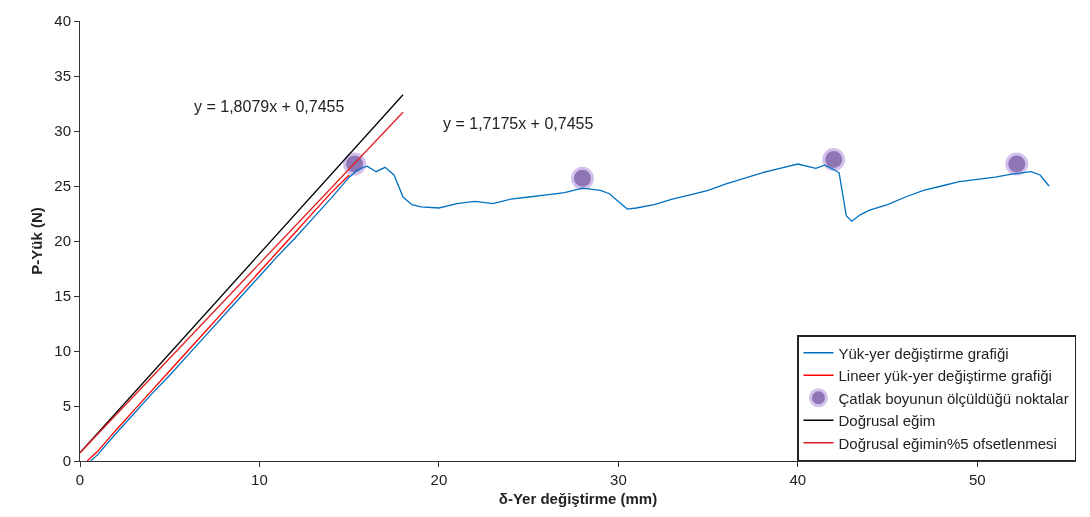 This screenshot has height=517, width=1090. What do you see at coordinates (945, 376) in the screenshot?
I see `legend-label: Lineer yük-yer değiştirme grafiği` at bounding box center [945, 376].